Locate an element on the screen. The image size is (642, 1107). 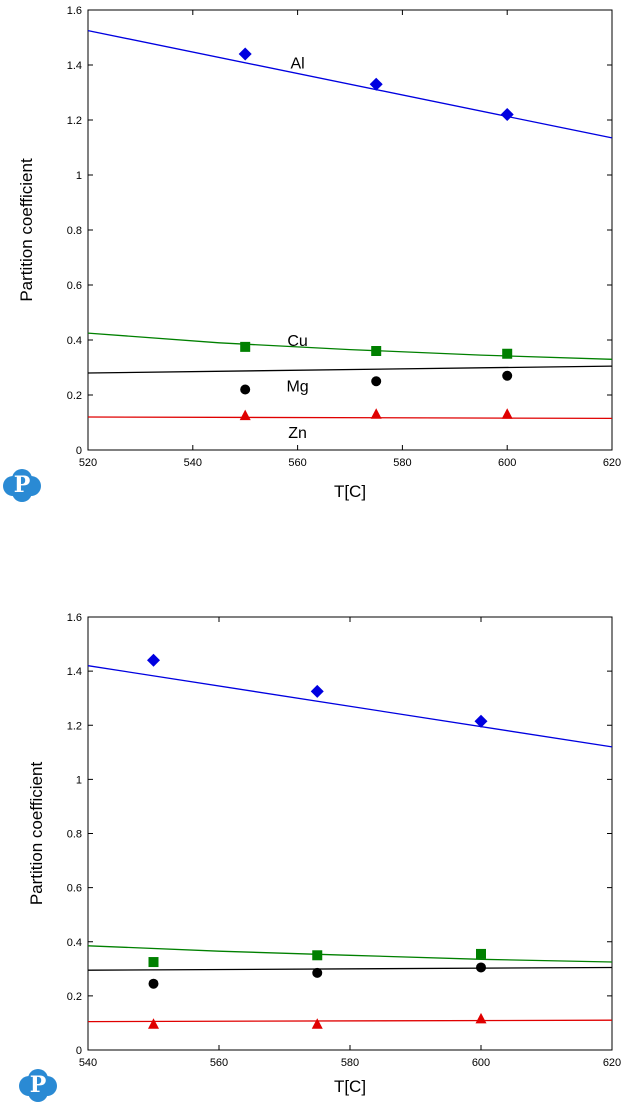
series-4: Zn is located at coordinates (350, 425).